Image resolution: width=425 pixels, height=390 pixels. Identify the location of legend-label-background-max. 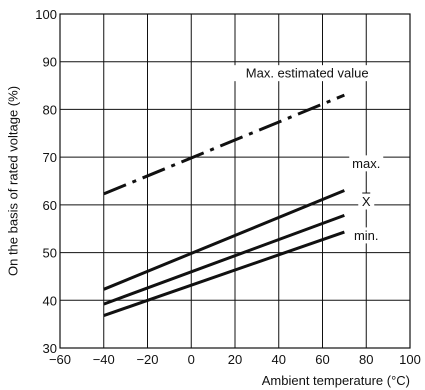
(366, 163).